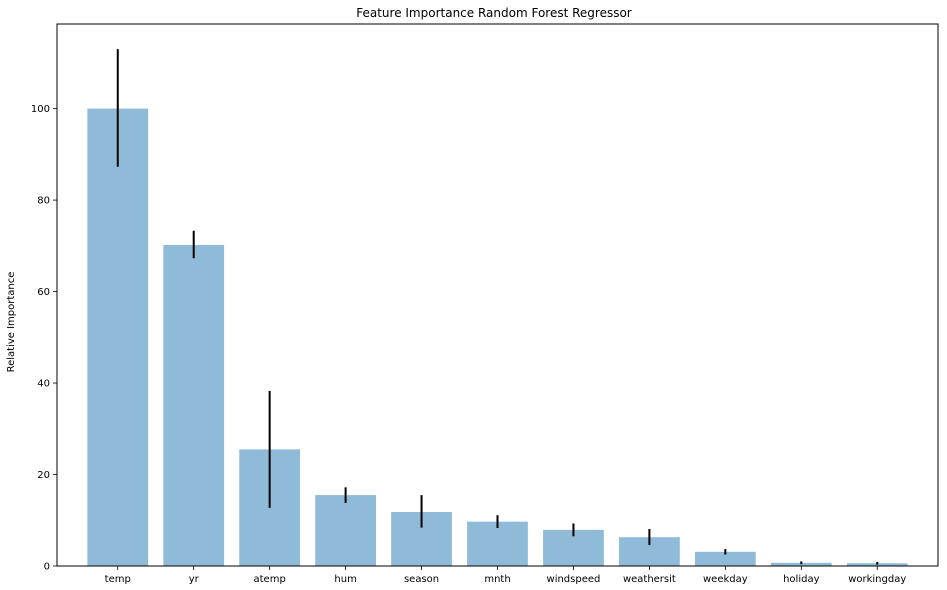 The image size is (947, 590). Describe the element at coordinates (270, 579) in the screenshot. I see `x-tick-label: atemp` at that location.